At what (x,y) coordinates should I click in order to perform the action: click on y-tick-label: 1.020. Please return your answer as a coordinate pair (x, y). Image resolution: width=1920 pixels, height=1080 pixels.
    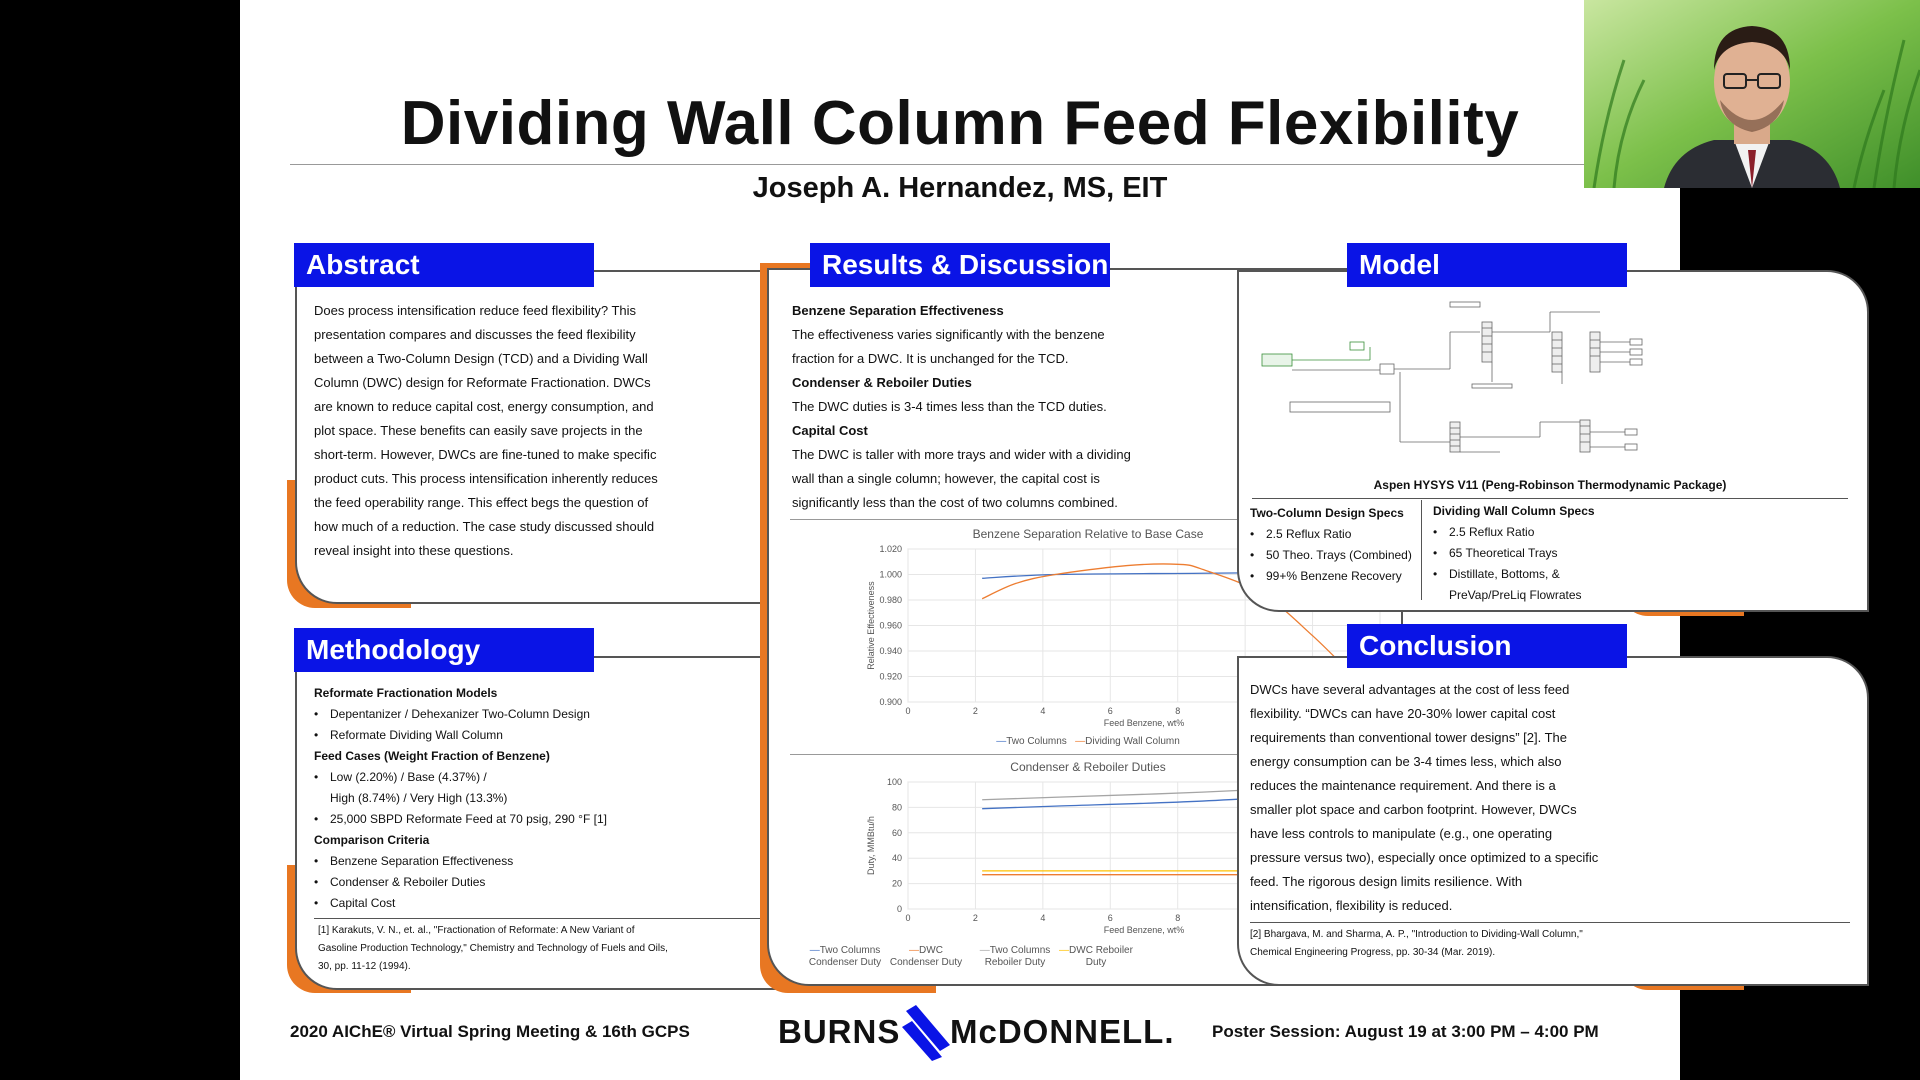
    Looking at the image, I should click on (890, 549).